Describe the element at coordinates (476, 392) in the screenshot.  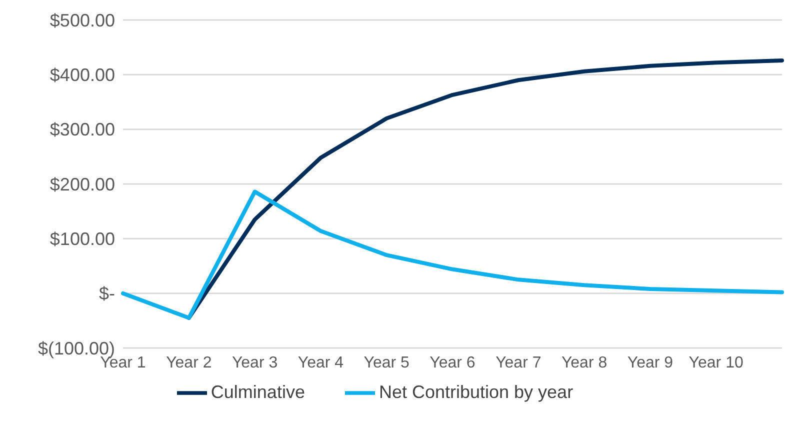
I see `legend-label: Net Contribution by year` at that location.